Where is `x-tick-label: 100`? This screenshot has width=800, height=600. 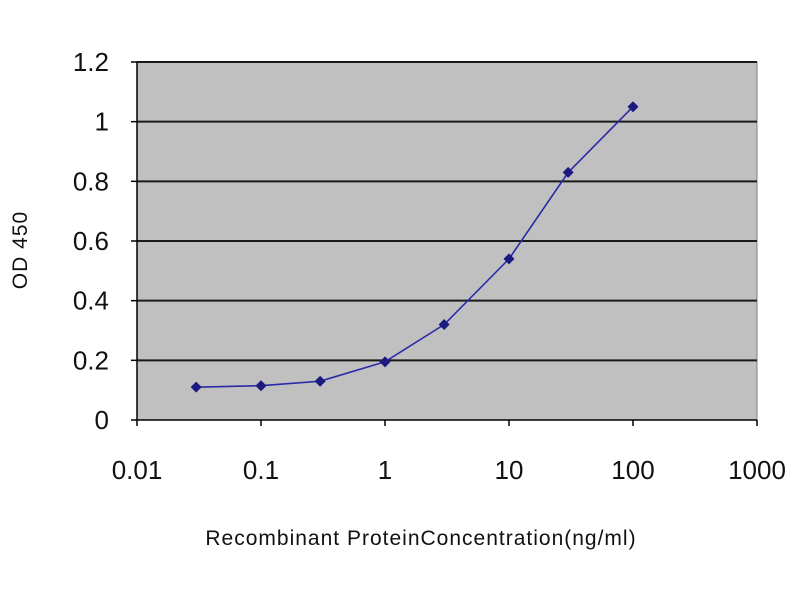 x-tick-label: 100 is located at coordinates (632, 470).